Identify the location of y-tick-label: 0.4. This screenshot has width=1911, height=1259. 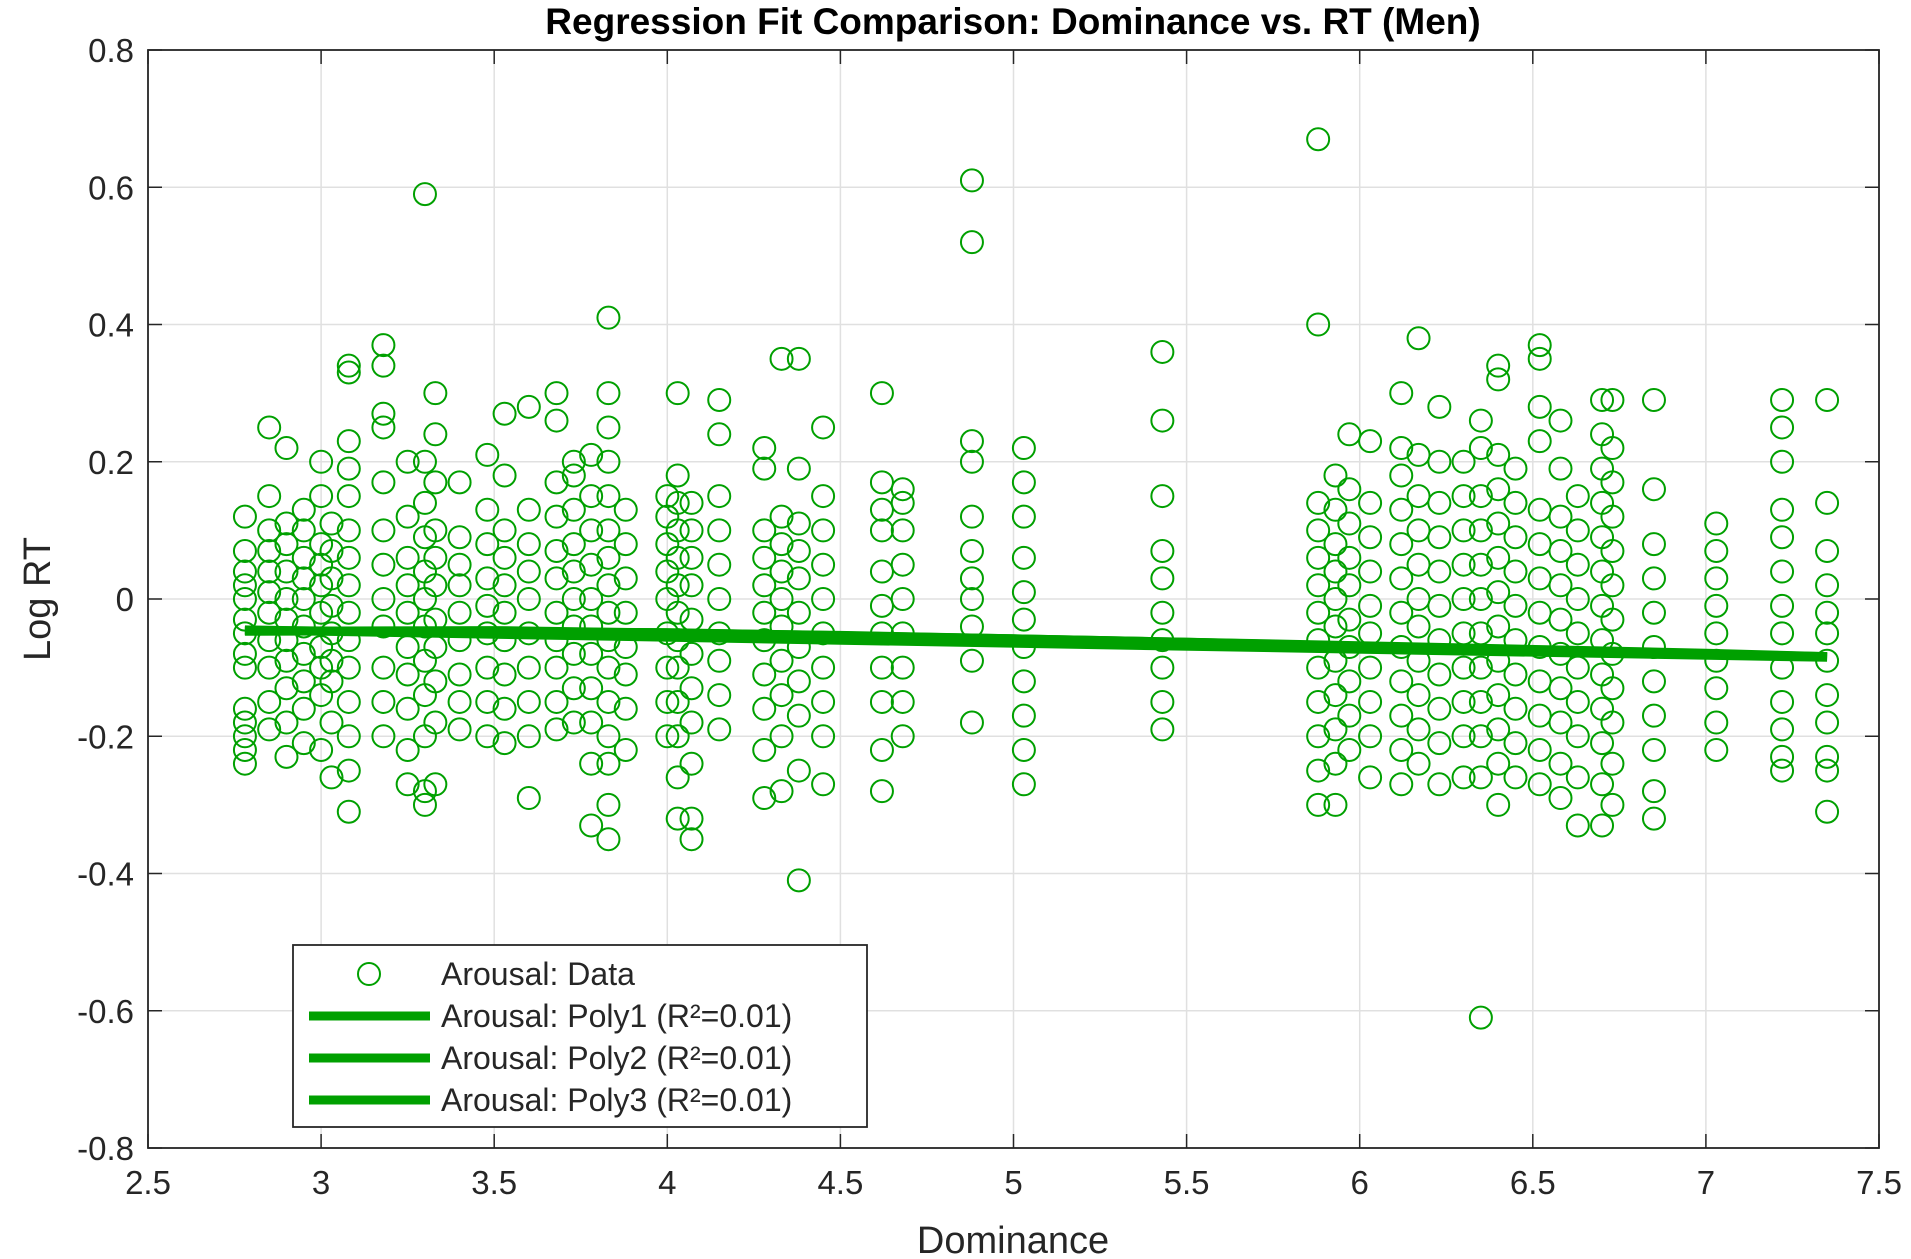
(111, 325).